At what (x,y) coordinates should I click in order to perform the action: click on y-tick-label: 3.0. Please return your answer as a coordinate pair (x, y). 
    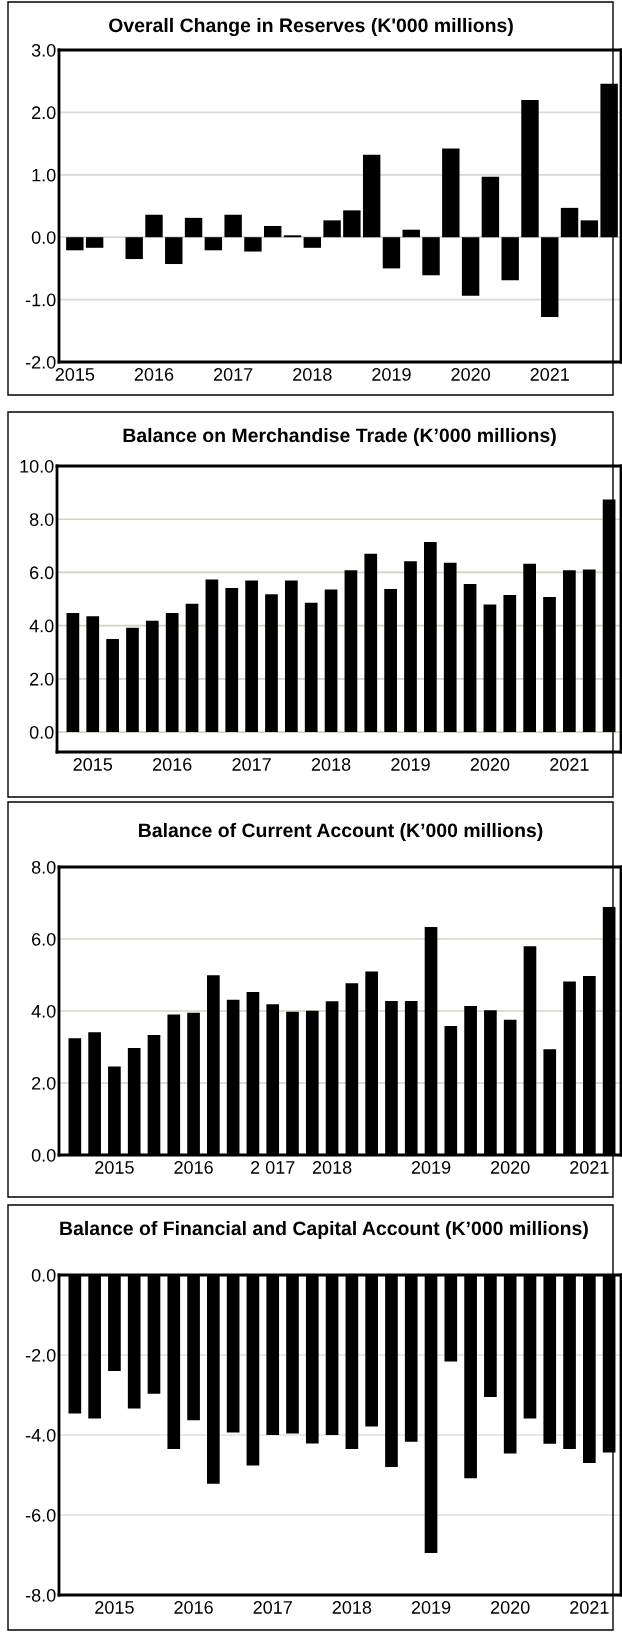
    Looking at the image, I should click on (43, 50).